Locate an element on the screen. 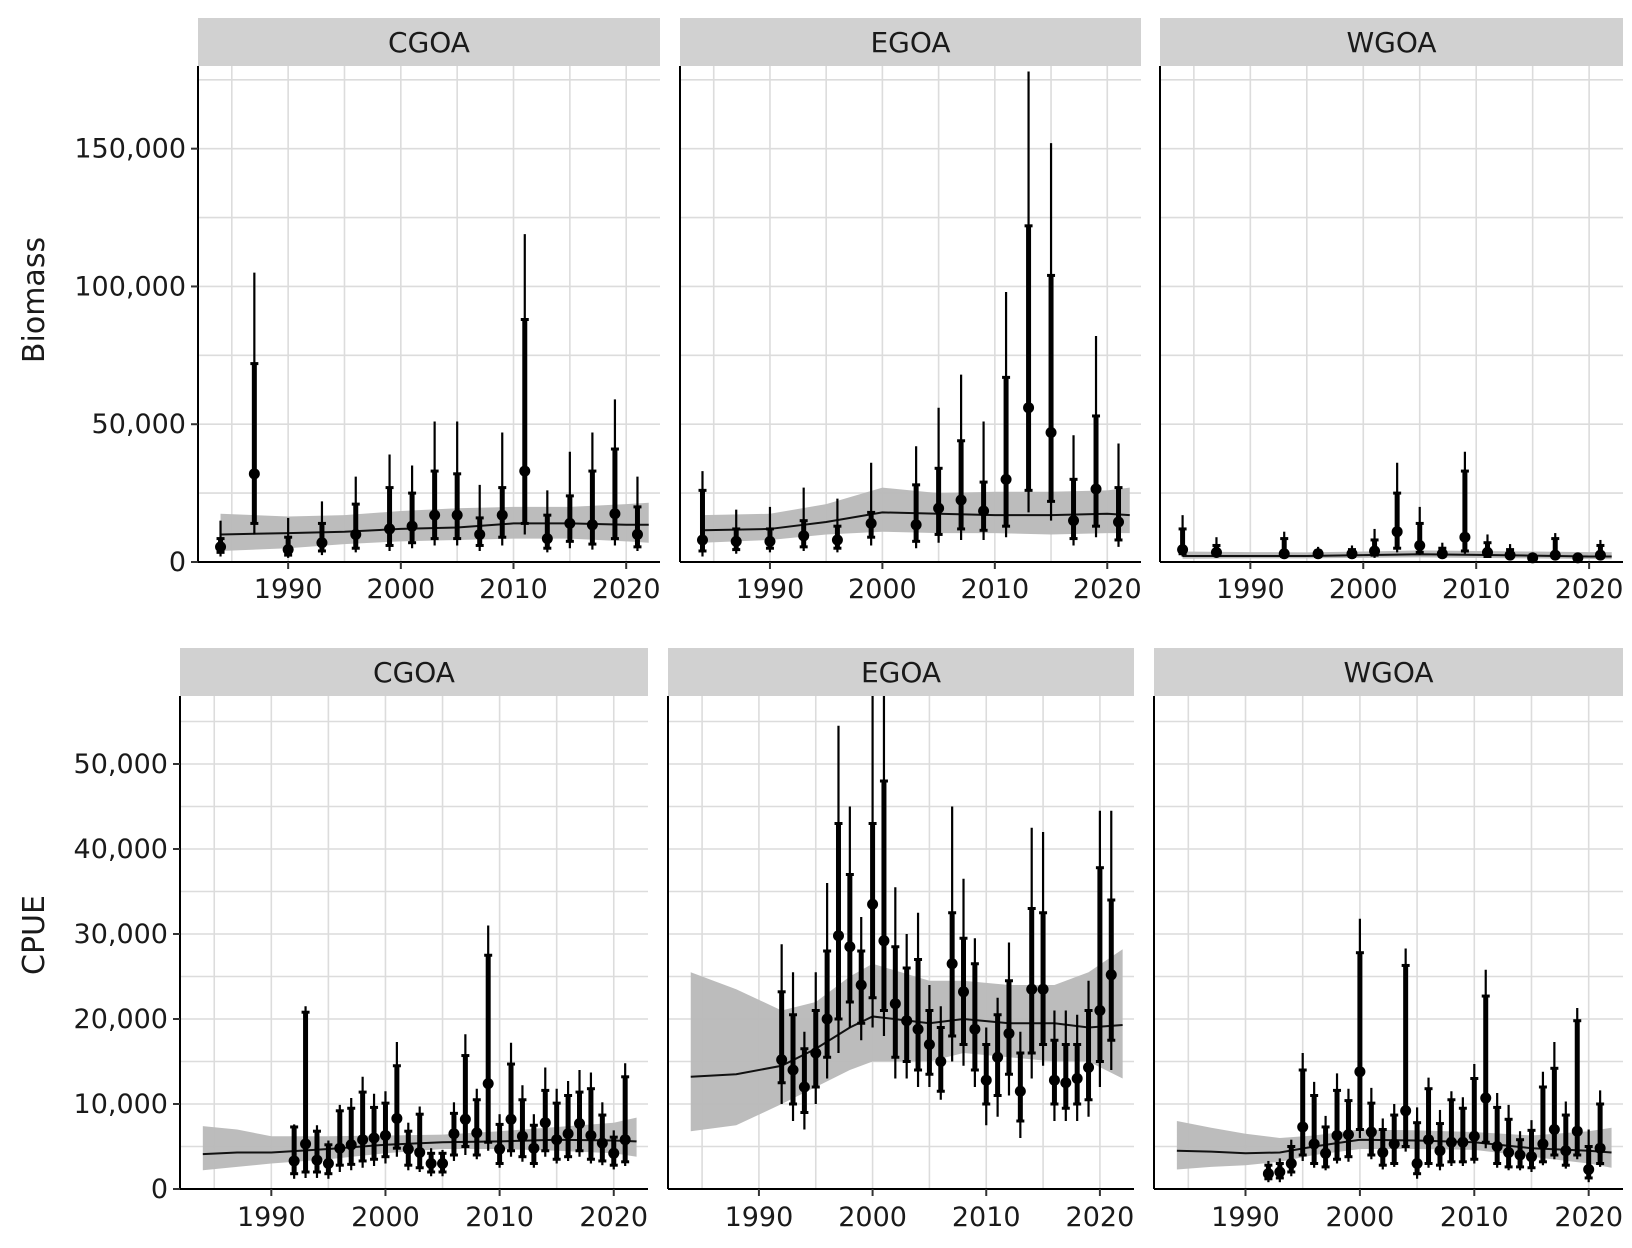 The image size is (1632, 1248). r0-egoa-strip-title: EGOA is located at coordinates (910, 42).